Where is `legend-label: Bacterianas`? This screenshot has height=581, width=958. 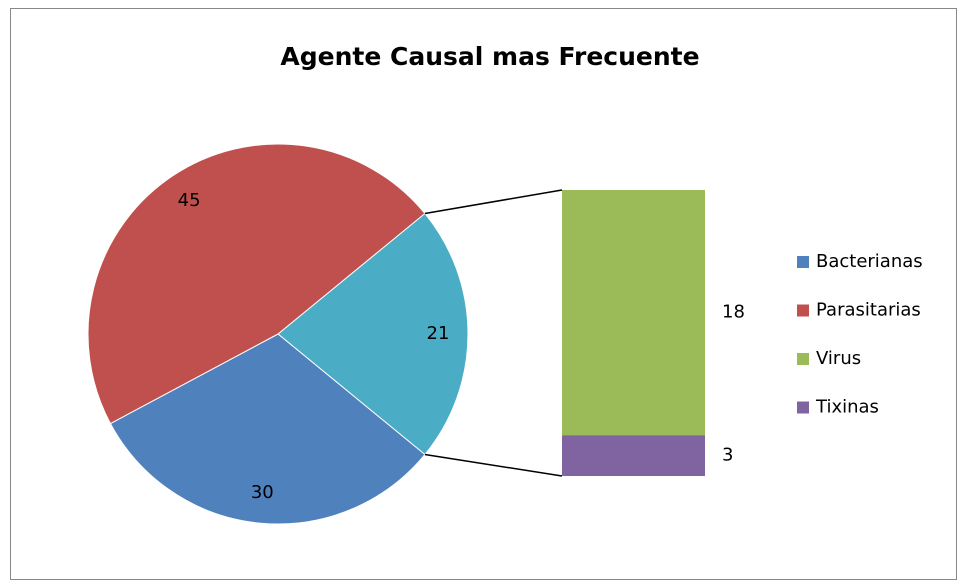
legend-label: Bacterianas is located at coordinates (869, 261).